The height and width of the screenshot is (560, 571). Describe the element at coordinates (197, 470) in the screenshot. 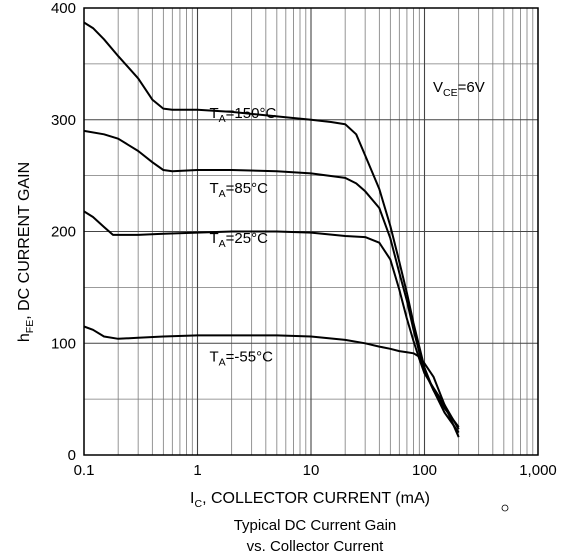

I see `x-tick-label: 1` at that location.